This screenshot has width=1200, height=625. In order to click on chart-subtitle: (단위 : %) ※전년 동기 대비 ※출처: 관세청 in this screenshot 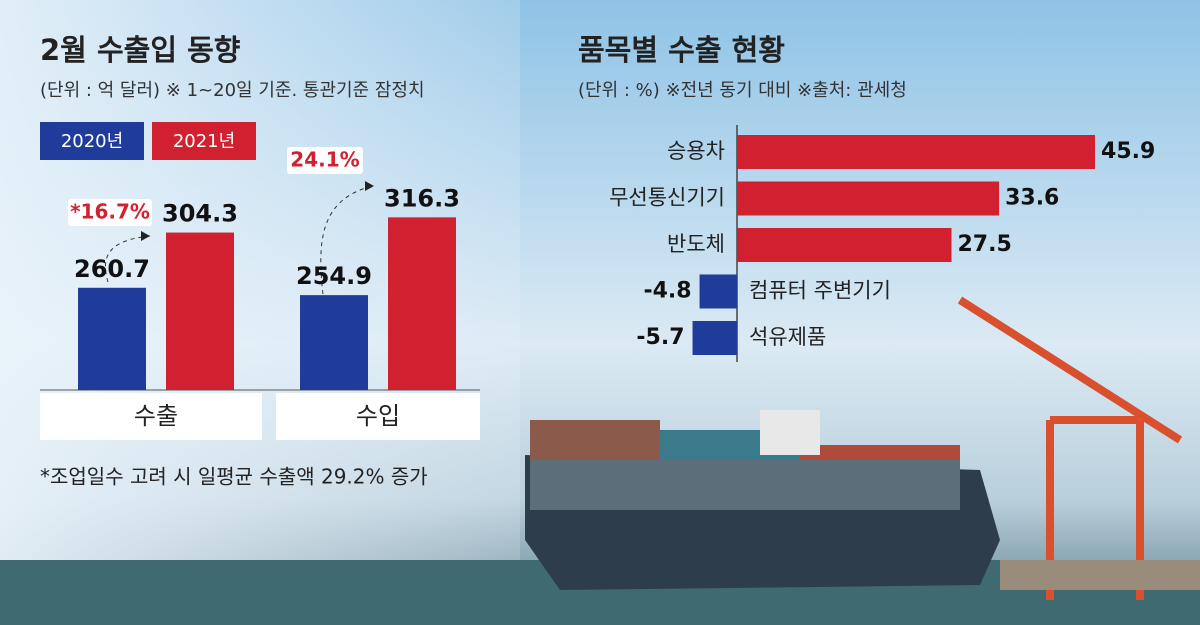, I will do `click(742, 90)`.